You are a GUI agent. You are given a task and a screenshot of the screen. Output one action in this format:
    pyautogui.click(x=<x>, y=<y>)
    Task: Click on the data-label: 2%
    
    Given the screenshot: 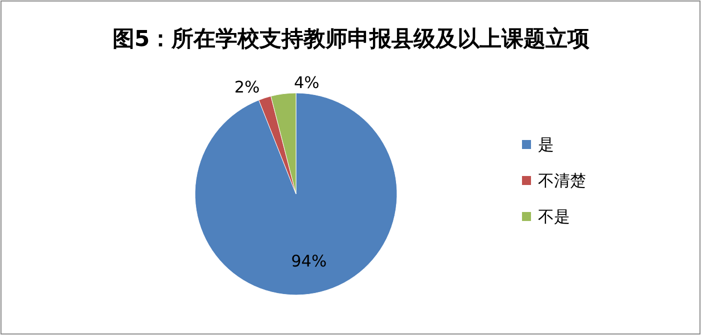 What is the action you would take?
    pyautogui.click(x=247, y=86)
    